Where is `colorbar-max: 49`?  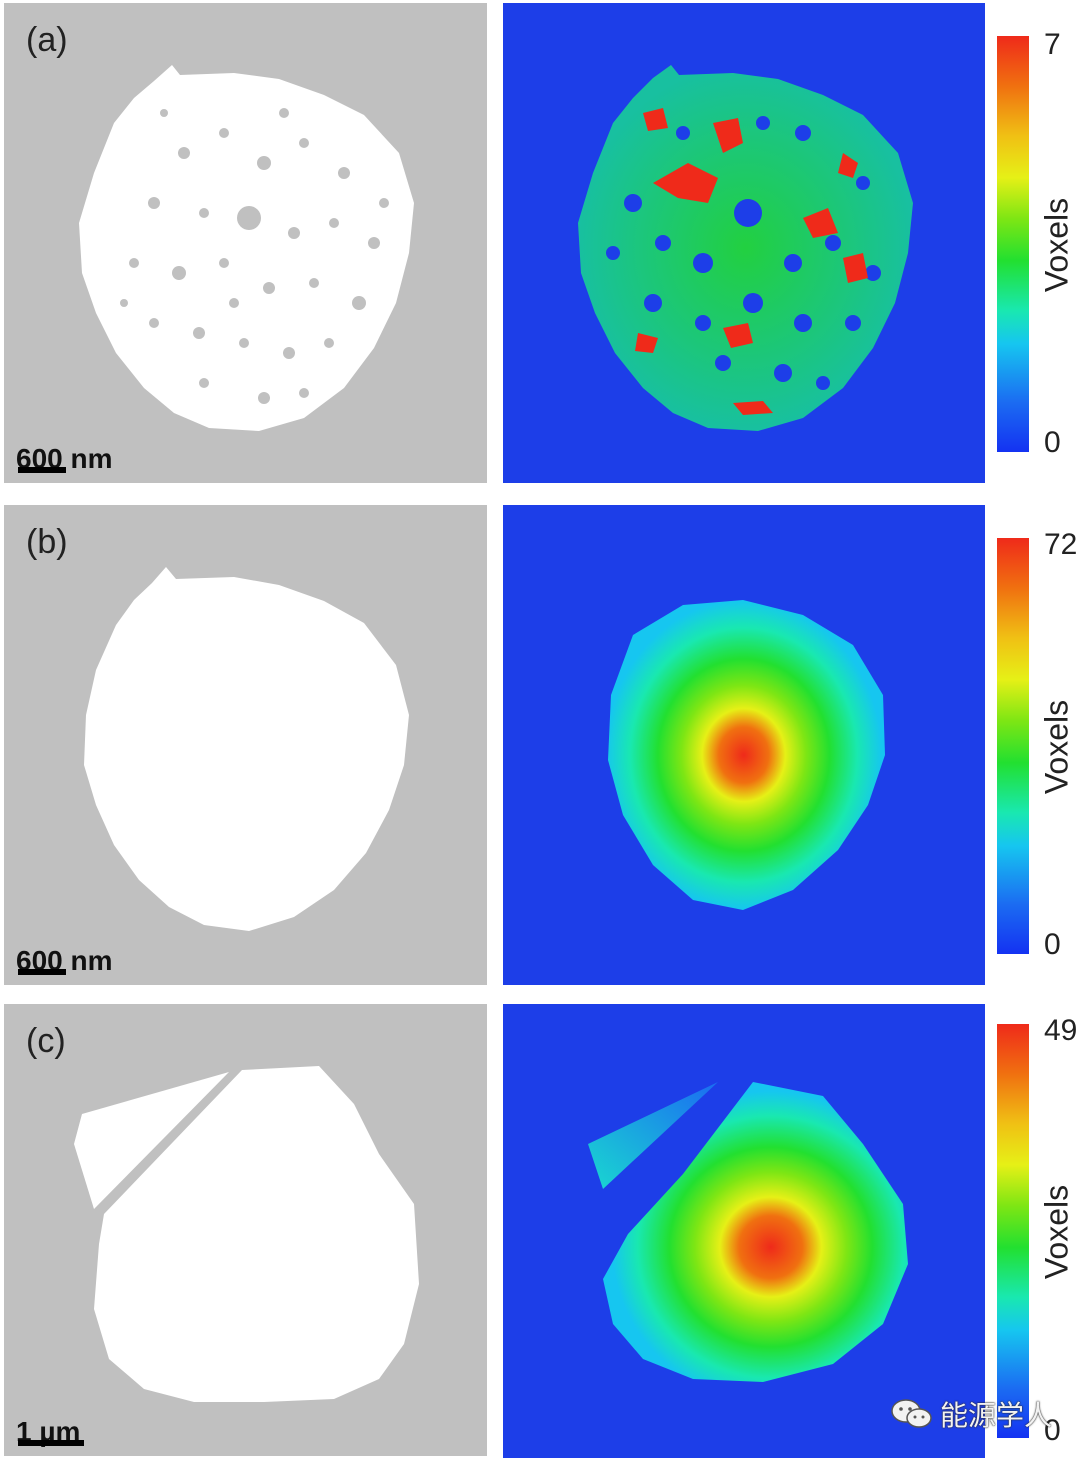
colorbar-max: 49 is located at coordinates (1061, 1030).